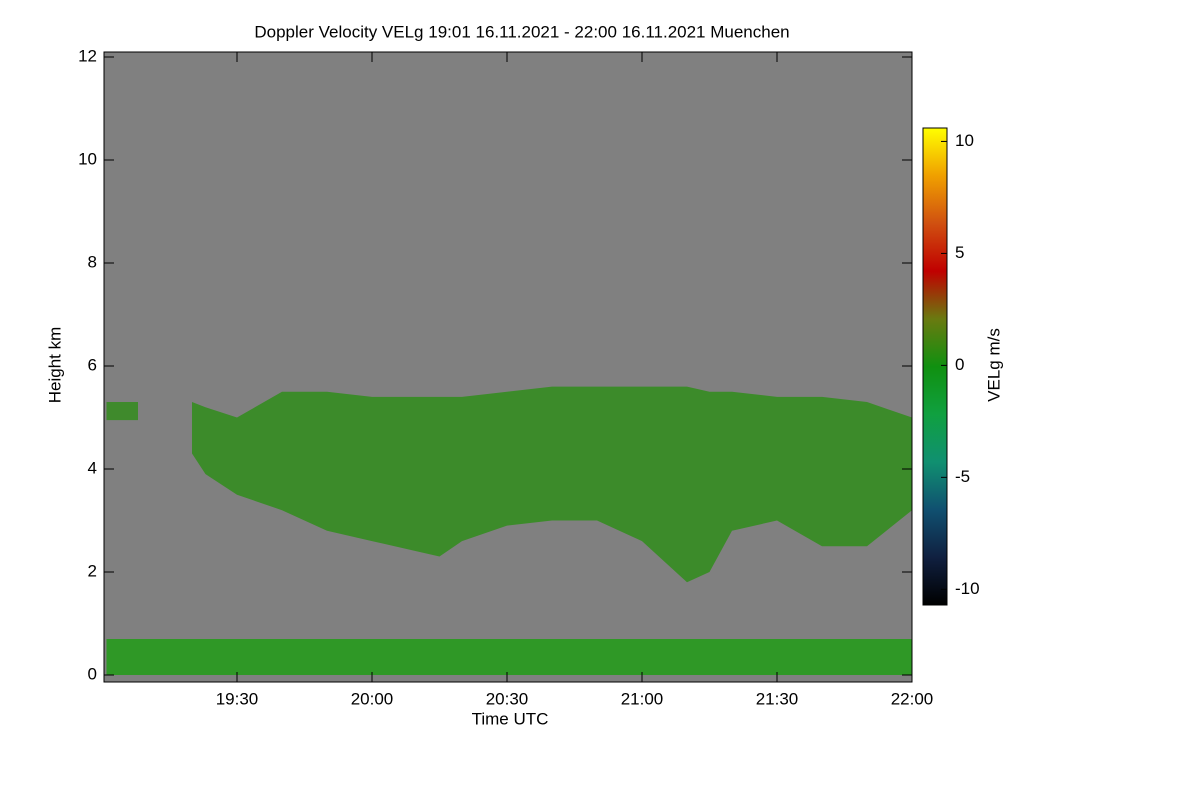 The width and height of the screenshot is (1200, 800). Describe the element at coordinates (92, 364) in the screenshot. I see `y-tick-label: 6` at that location.